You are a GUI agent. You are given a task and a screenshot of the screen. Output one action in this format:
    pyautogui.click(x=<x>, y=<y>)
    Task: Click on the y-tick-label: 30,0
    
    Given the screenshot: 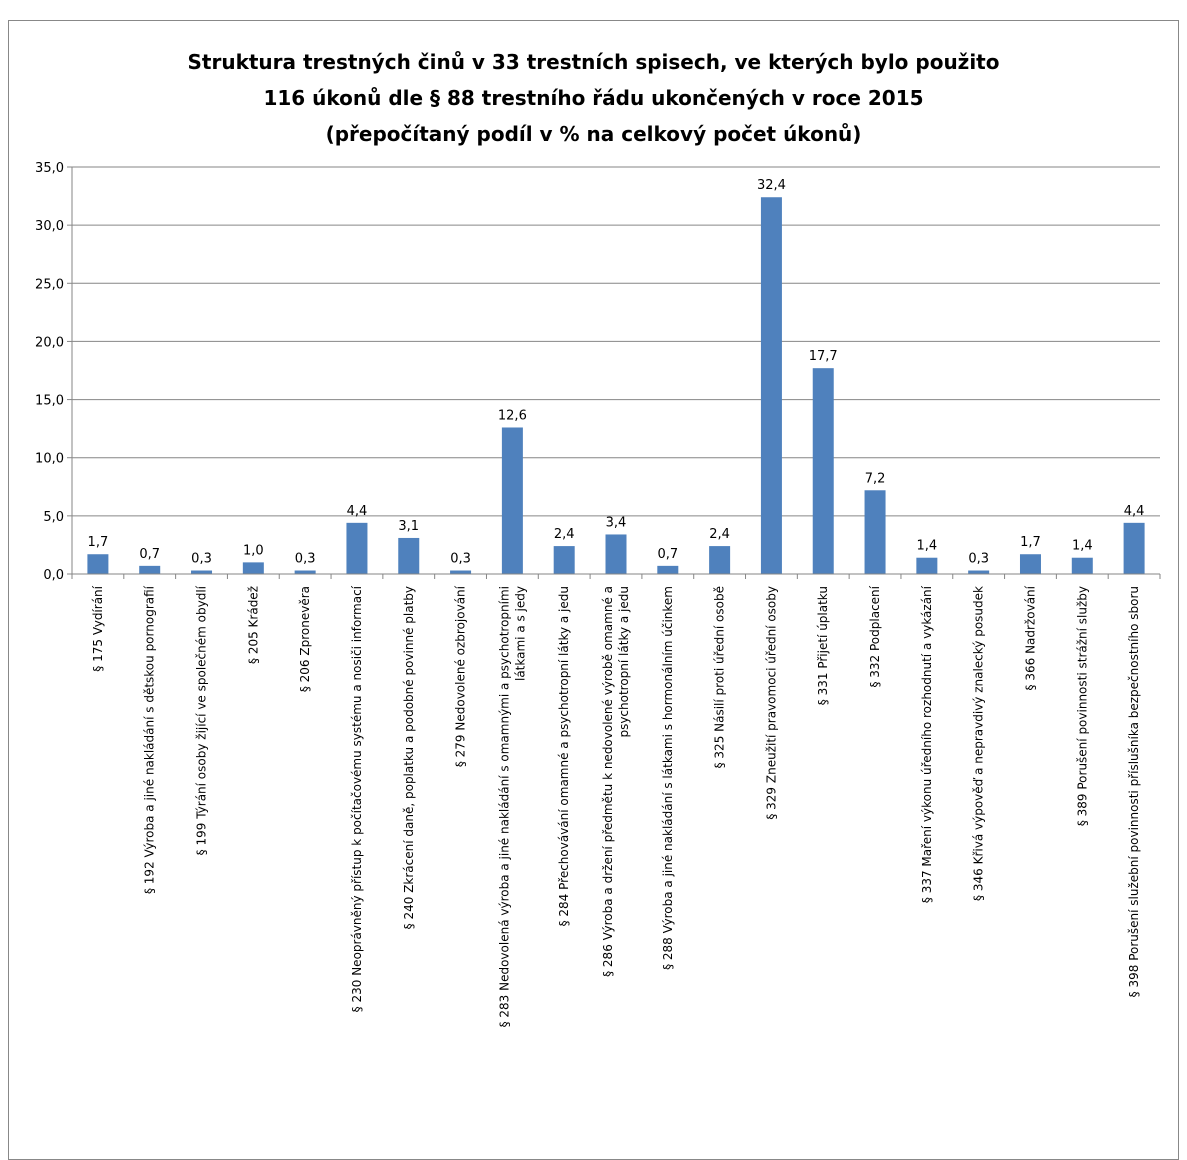 What is the action you would take?
    pyautogui.click(x=49, y=226)
    